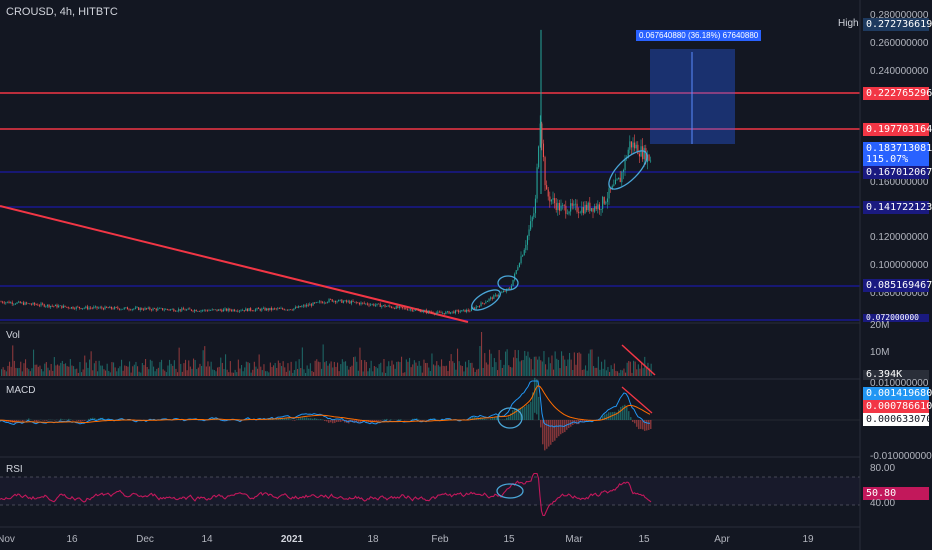 This screenshot has width=932, height=550. Describe the element at coordinates (430, 491) in the screenshot. I see `rsi-band-fill` at that location.